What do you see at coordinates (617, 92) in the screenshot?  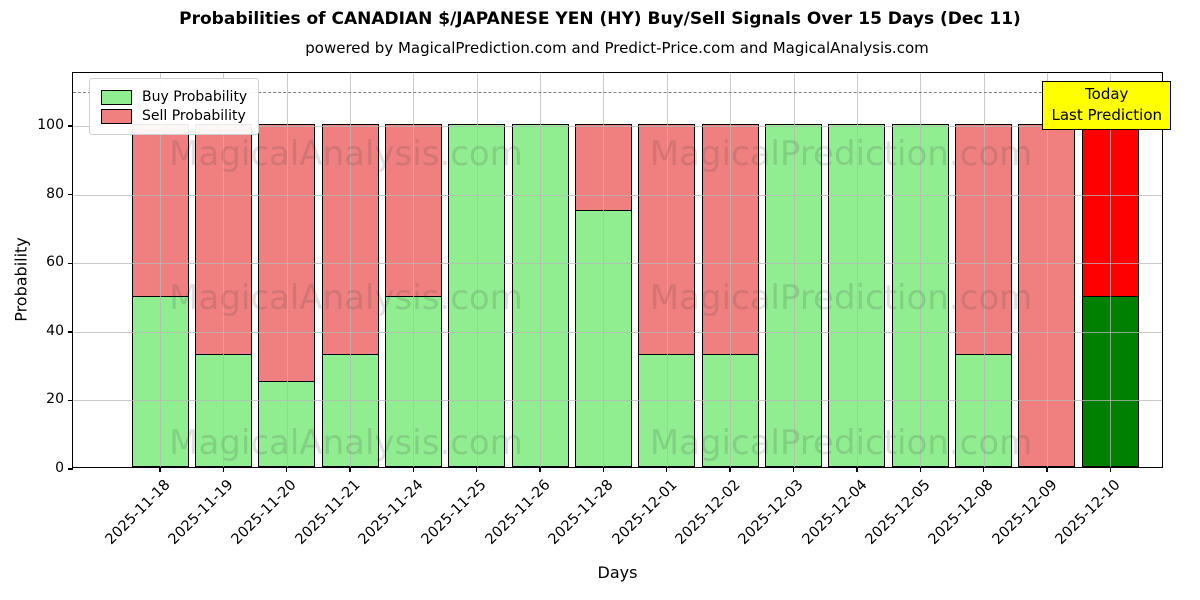 I see `threshold-dashed-line` at bounding box center [617, 92].